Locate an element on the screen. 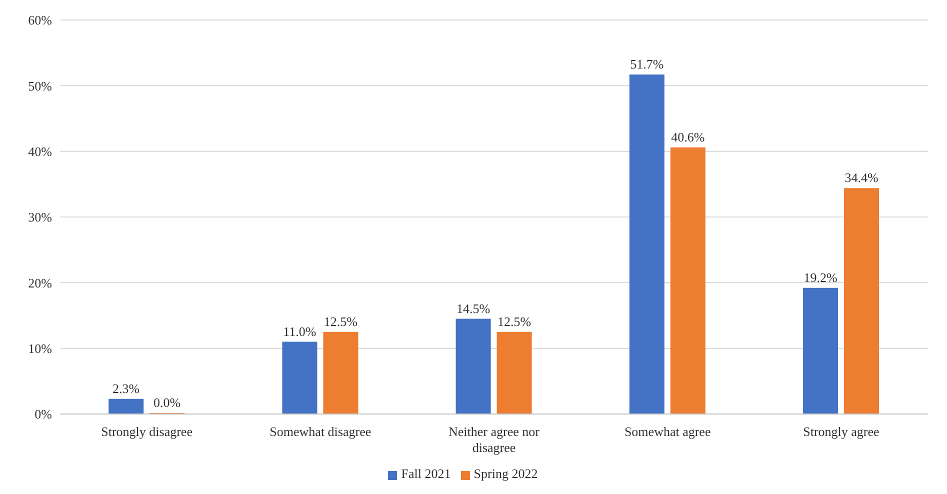 The height and width of the screenshot is (494, 947). data-label: 2.3% is located at coordinates (126, 388).